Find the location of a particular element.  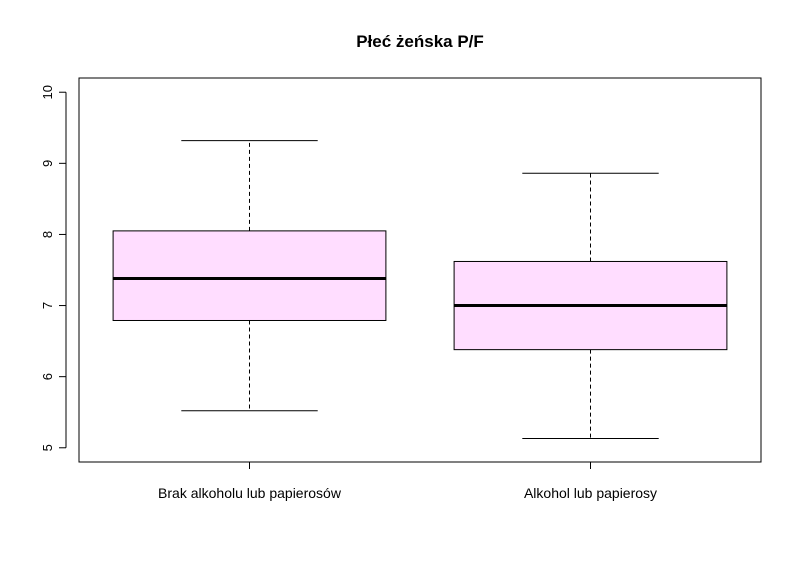

x-category-label: Brak alkoholu lub papierosów is located at coordinates (250, 493).